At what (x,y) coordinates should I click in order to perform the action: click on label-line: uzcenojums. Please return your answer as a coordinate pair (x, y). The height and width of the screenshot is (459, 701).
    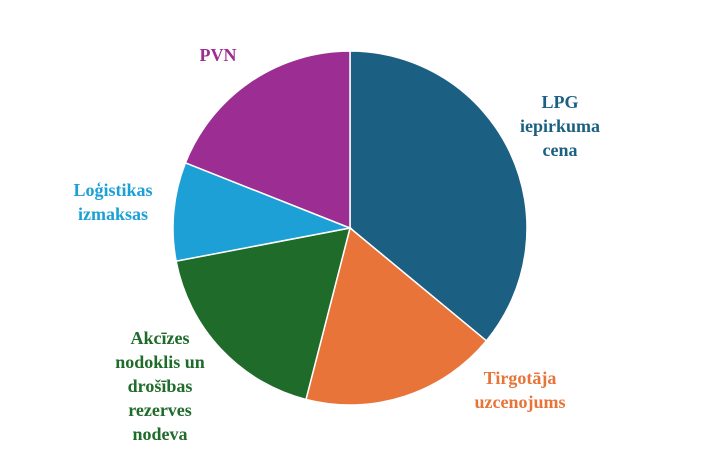
    Looking at the image, I should click on (520, 402).